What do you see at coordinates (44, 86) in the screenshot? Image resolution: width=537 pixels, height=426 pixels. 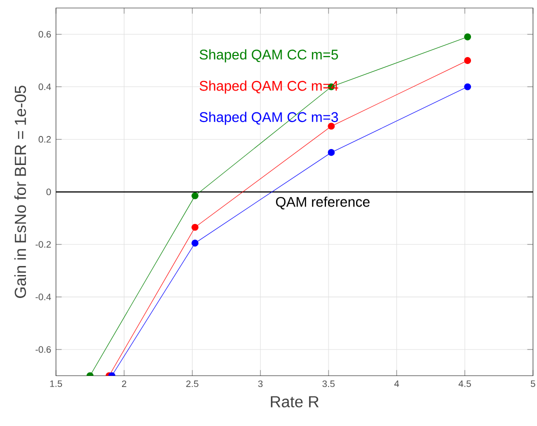 I see `y-tick-label: 0.4` at bounding box center [44, 86].